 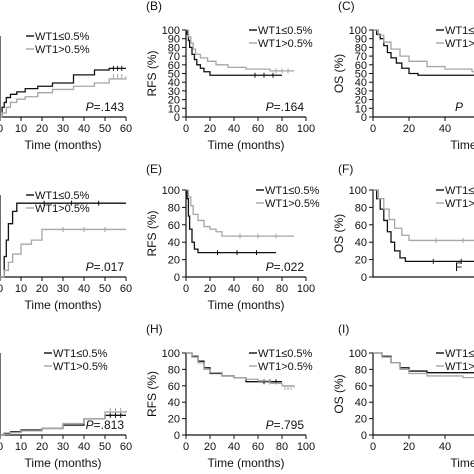 I want to click on panel-label: (I), so click(x=343, y=329).